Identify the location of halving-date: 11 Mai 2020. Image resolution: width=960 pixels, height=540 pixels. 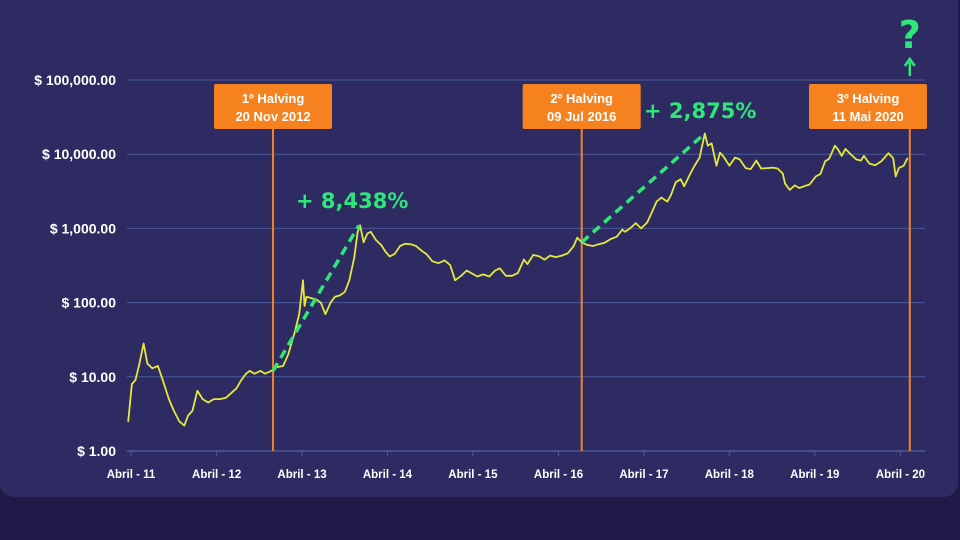
(868, 116).